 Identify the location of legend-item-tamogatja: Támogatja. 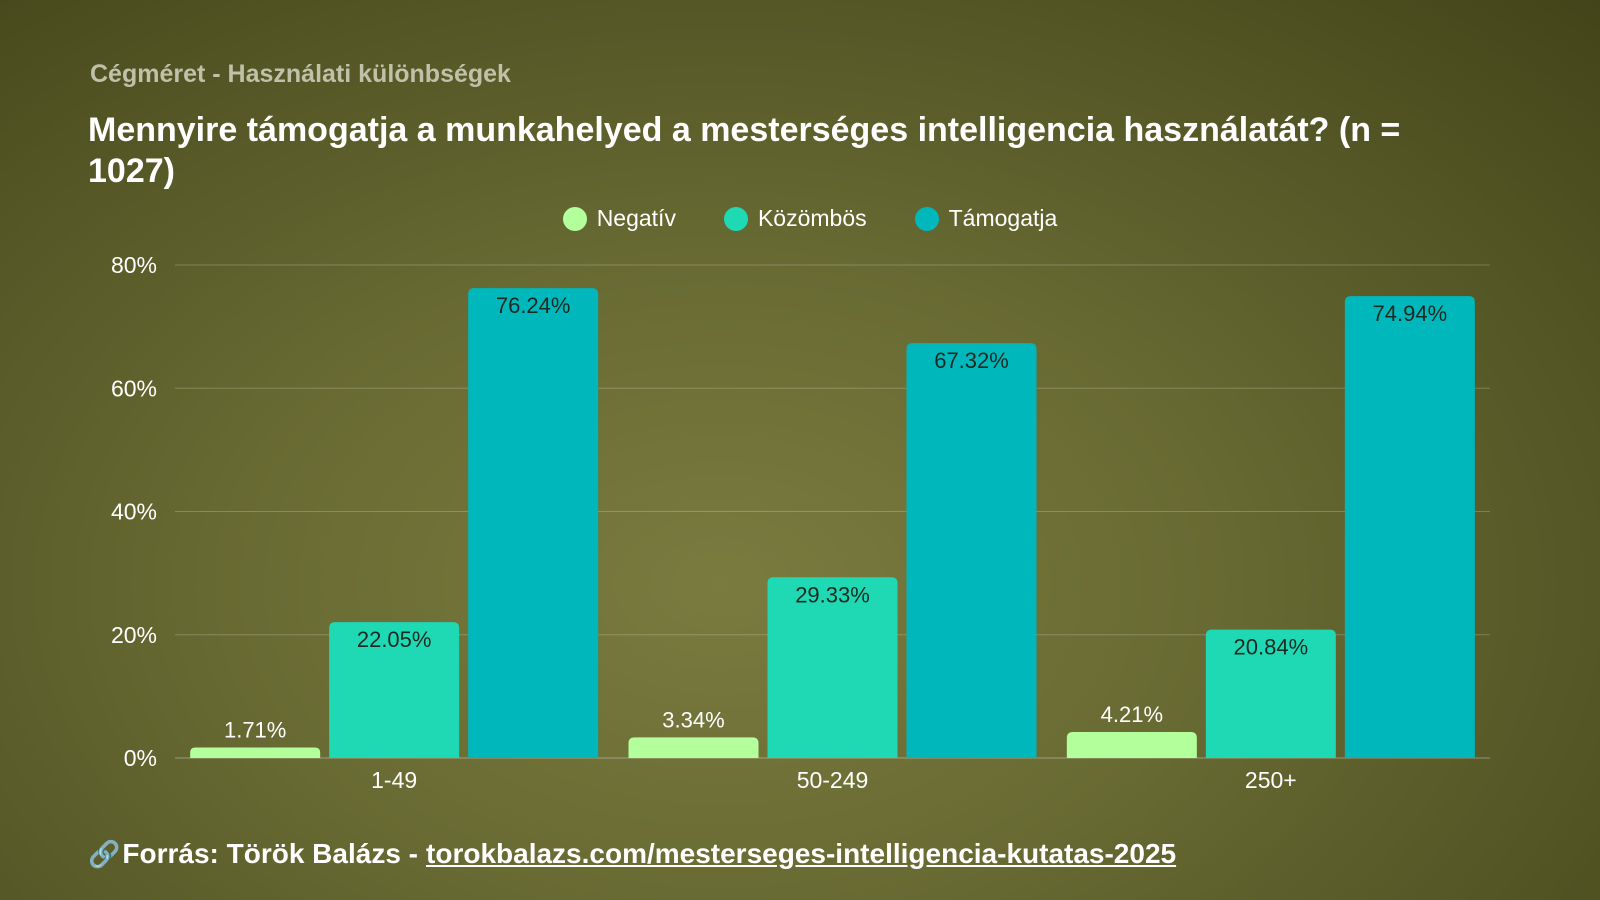
(986, 218).